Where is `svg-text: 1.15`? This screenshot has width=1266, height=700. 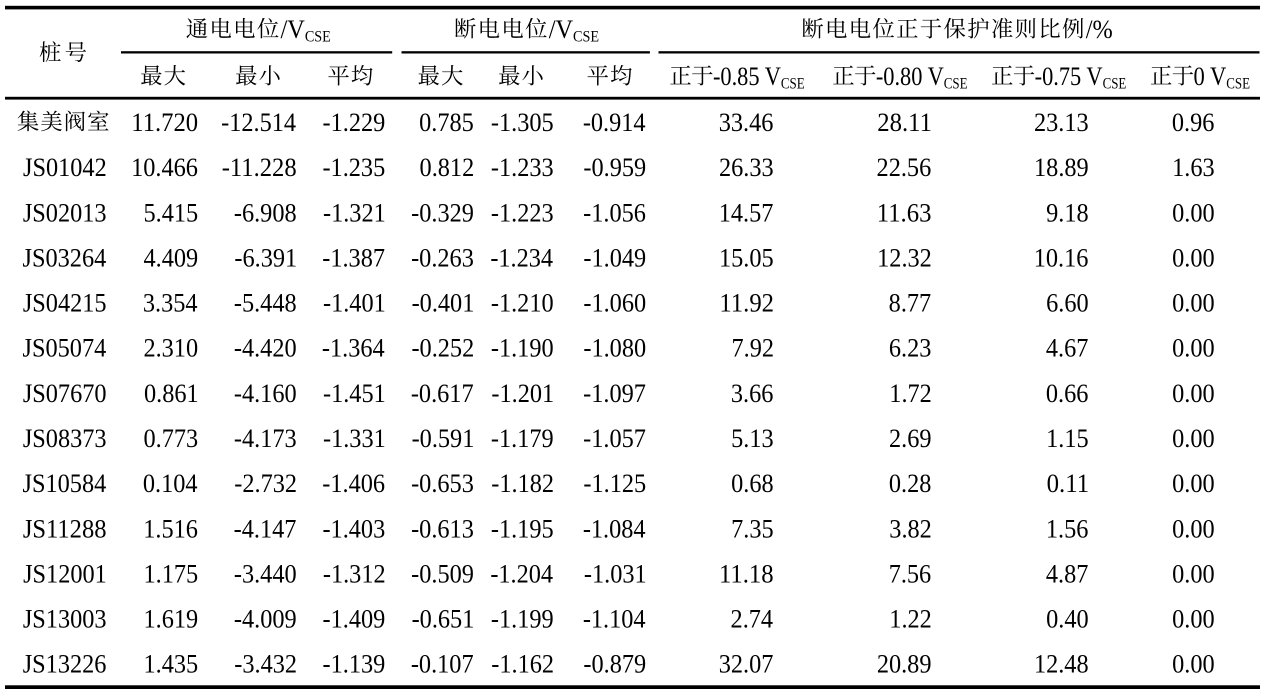 svg-text: 1.15 is located at coordinates (1067, 438).